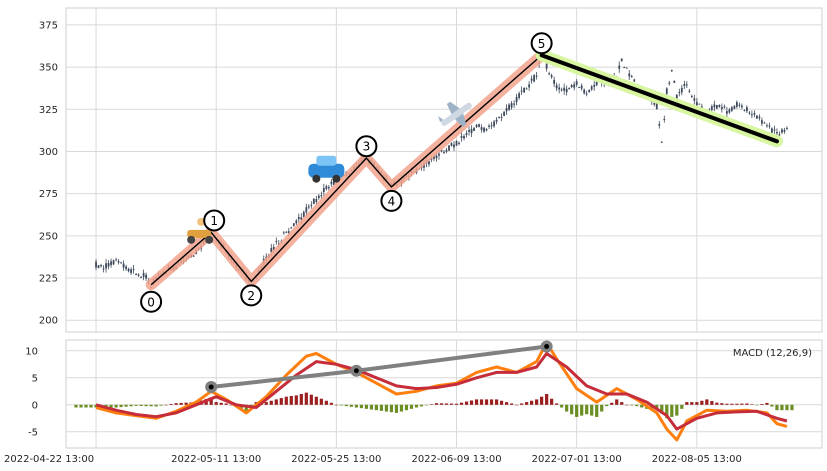 This screenshot has height=471, width=827. I want to click on macd-y-tick-label: 10, so click(31, 351).